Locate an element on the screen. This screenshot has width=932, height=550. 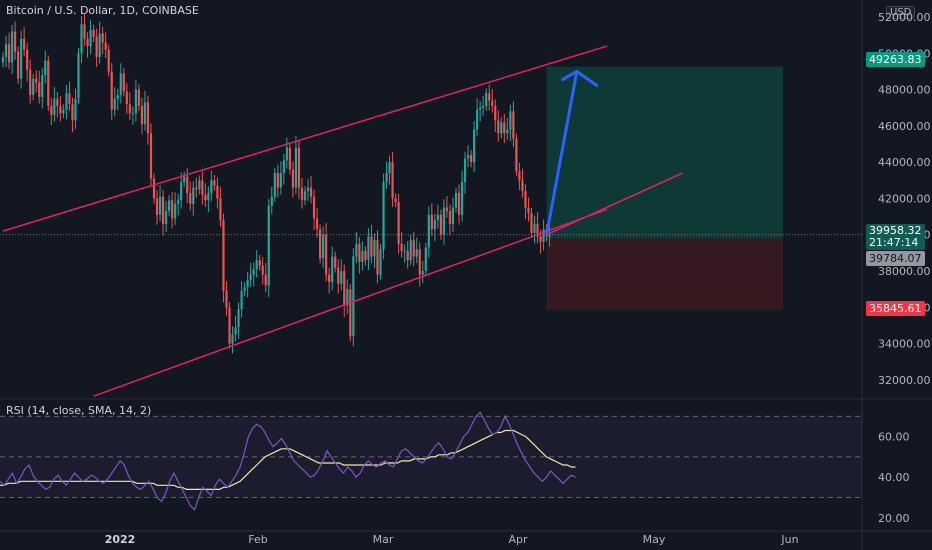
time-axis-label: Apr is located at coordinates (518, 539).